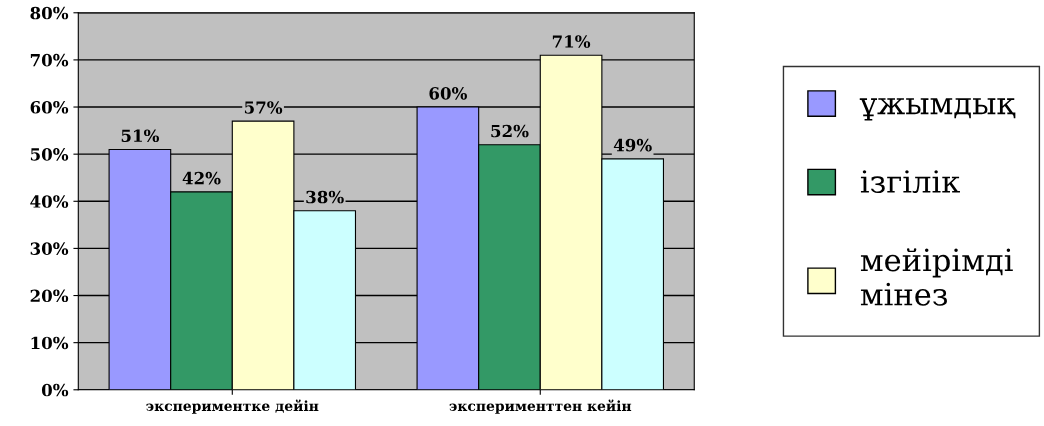 Image resolution: width=1044 pixels, height=426 pixels. Describe the element at coordinates (263, 107) in the screenshot. I see `data-label: 57%` at that location.